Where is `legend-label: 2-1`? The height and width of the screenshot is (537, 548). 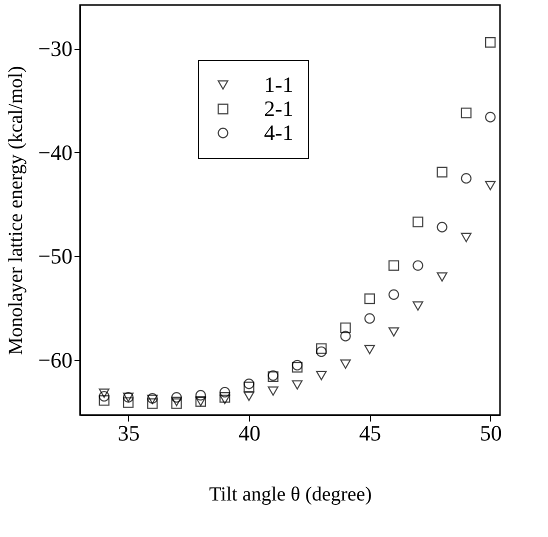
legend-label: 2-1 is located at coordinates (279, 108).